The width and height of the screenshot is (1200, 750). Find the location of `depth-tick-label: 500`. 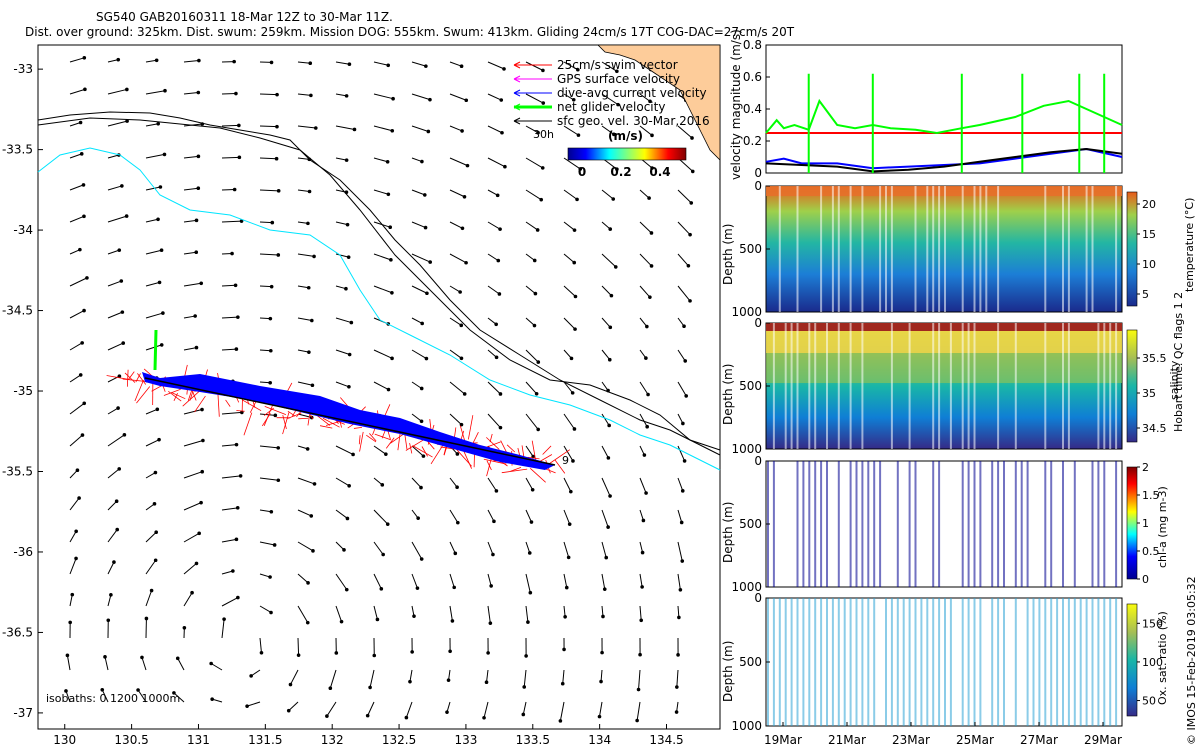

depth-tick-label: 500 is located at coordinates (750, 249).